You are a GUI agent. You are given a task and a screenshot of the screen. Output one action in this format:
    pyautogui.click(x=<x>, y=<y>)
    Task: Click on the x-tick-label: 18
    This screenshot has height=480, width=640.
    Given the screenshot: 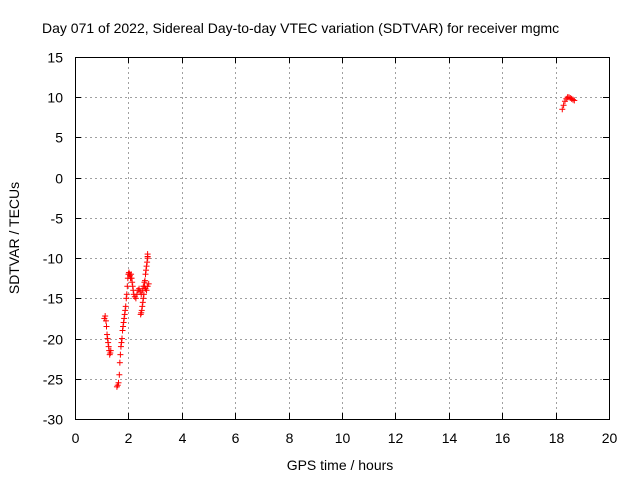 What is the action you would take?
    pyautogui.click(x=557, y=438)
    